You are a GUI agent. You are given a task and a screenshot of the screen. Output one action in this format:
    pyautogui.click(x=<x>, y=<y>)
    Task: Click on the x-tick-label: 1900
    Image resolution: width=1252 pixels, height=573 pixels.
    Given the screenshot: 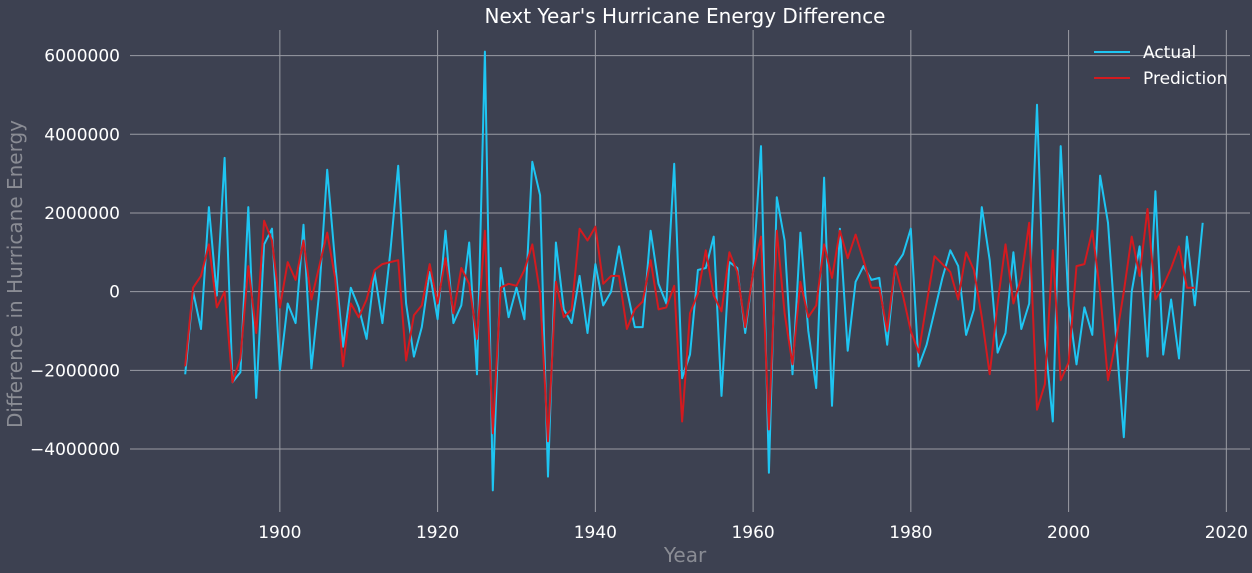 What is the action you would take?
    pyautogui.click(x=279, y=533)
    